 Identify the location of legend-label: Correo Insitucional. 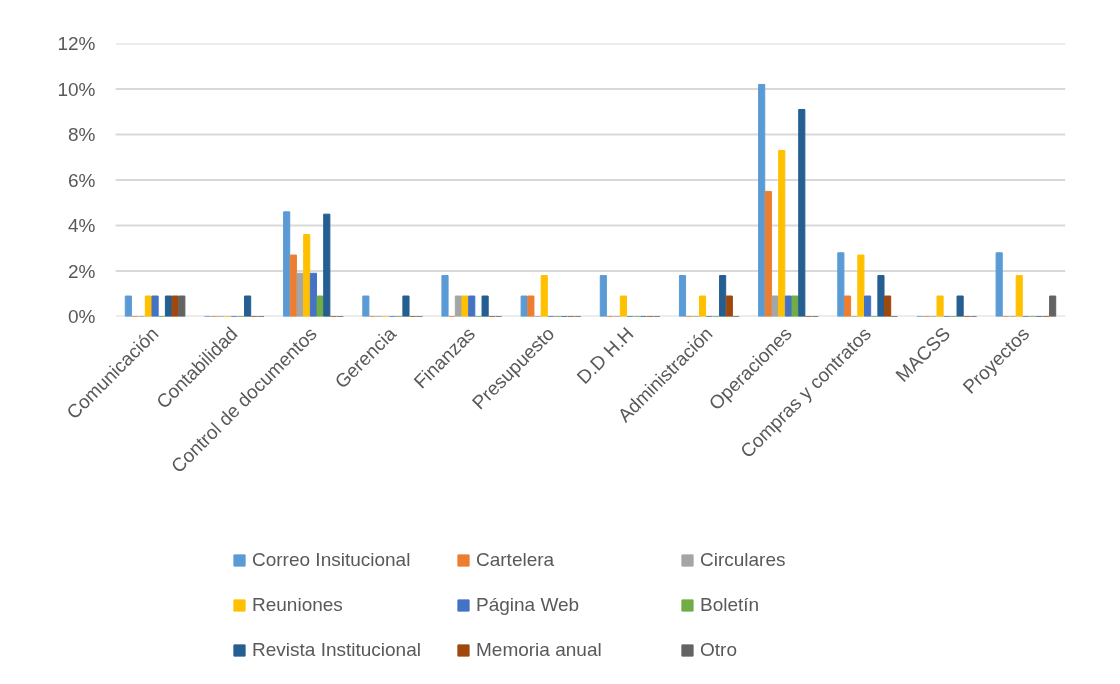
(332, 560).